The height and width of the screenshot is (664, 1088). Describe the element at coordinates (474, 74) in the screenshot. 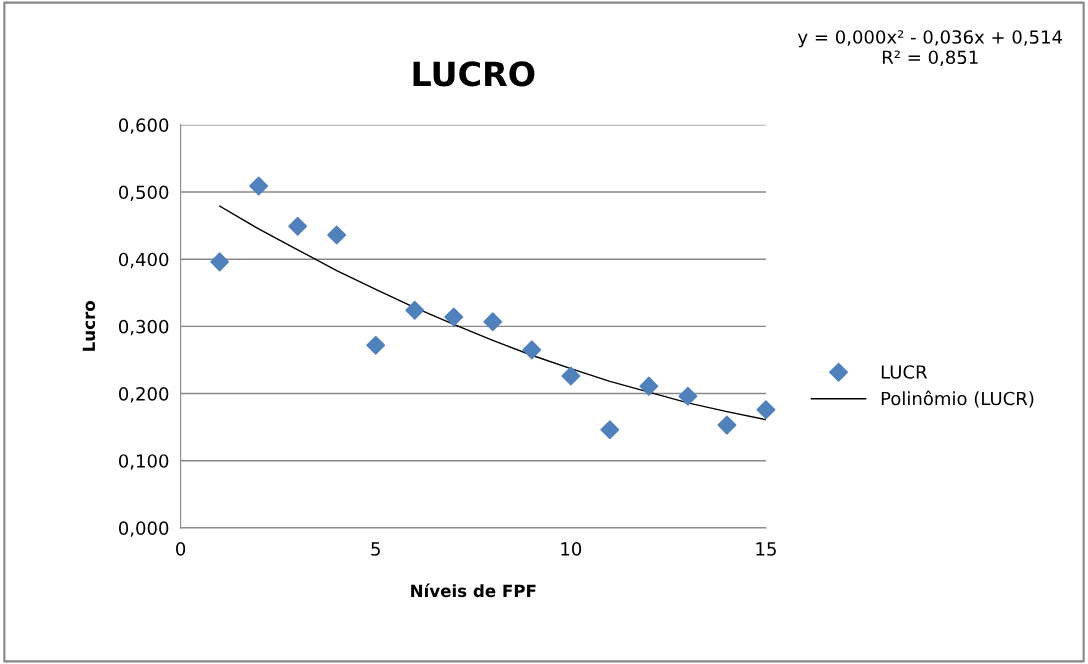

I see `chart-title: LUCRO` at that location.